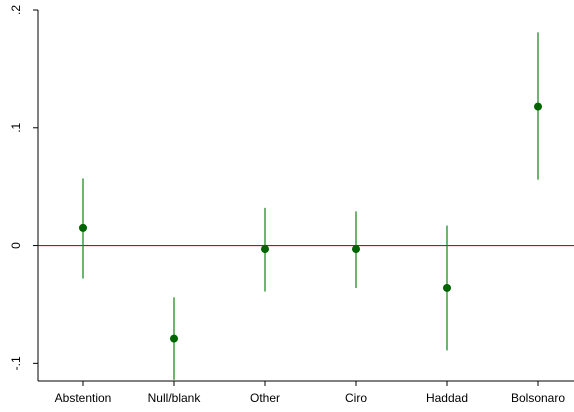  What do you see at coordinates (83, 398) in the screenshot?
I see `x-tick-label: Abstention` at bounding box center [83, 398].